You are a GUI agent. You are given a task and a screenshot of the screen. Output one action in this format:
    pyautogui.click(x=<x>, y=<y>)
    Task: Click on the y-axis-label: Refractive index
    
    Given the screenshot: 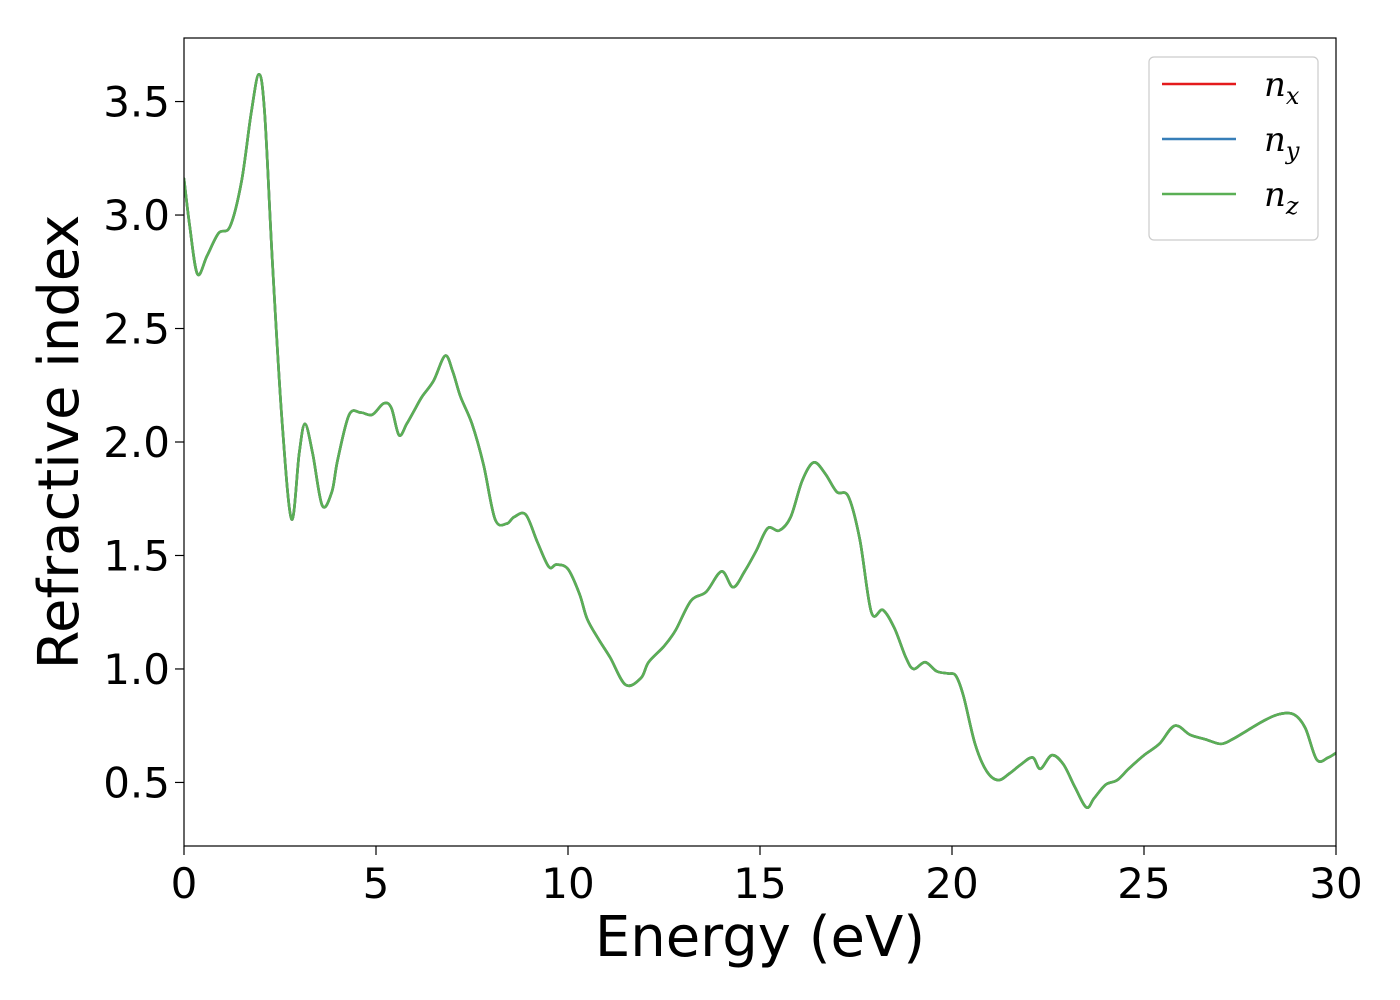 What is the action you would take?
    pyautogui.click(x=59, y=442)
    